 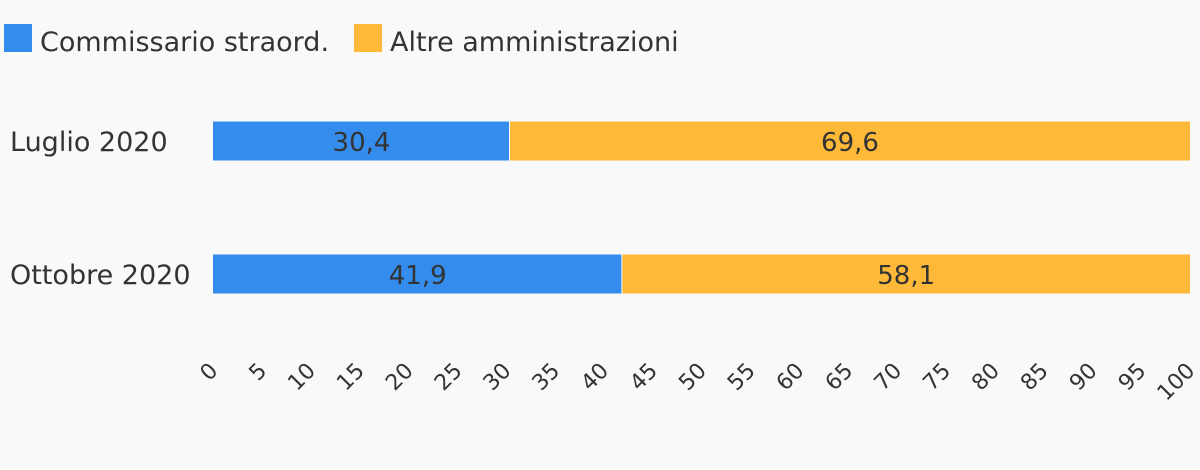 I want to click on legend-swatch-commissario-straord, so click(x=18, y=38).